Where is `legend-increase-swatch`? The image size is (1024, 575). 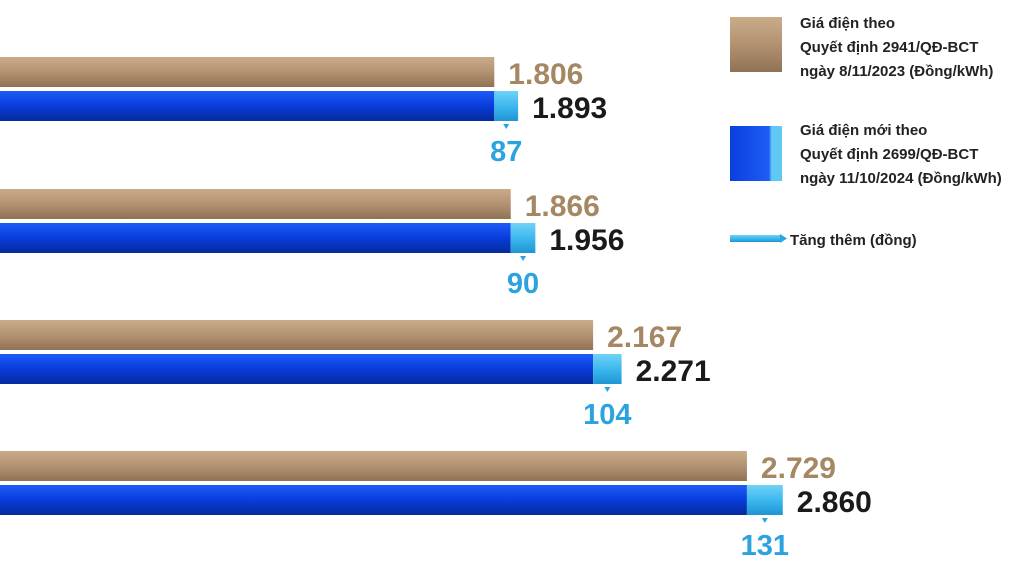
legend-increase-swatch is located at coordinates (755, 238).